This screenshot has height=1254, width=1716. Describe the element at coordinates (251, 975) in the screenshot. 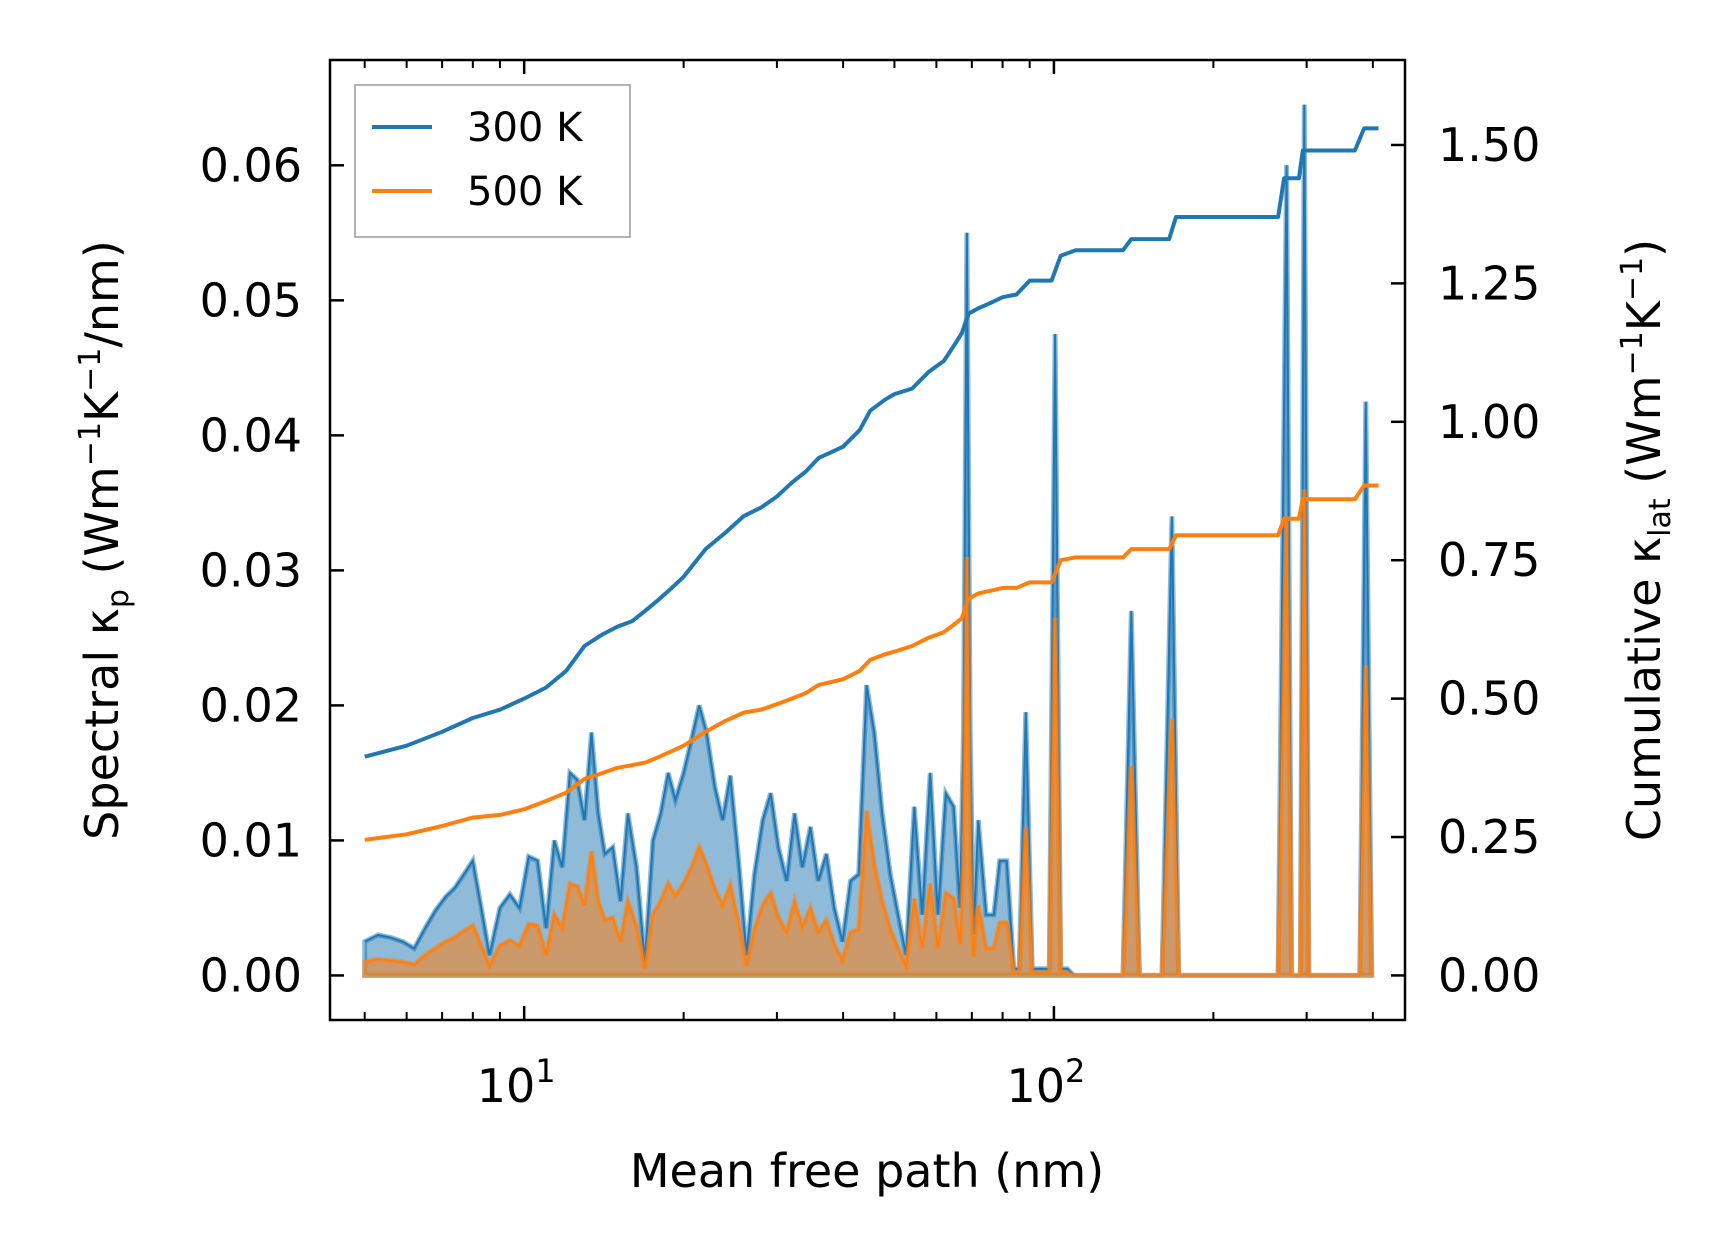

I see `y-left-tick-label: 0.00` at that location.